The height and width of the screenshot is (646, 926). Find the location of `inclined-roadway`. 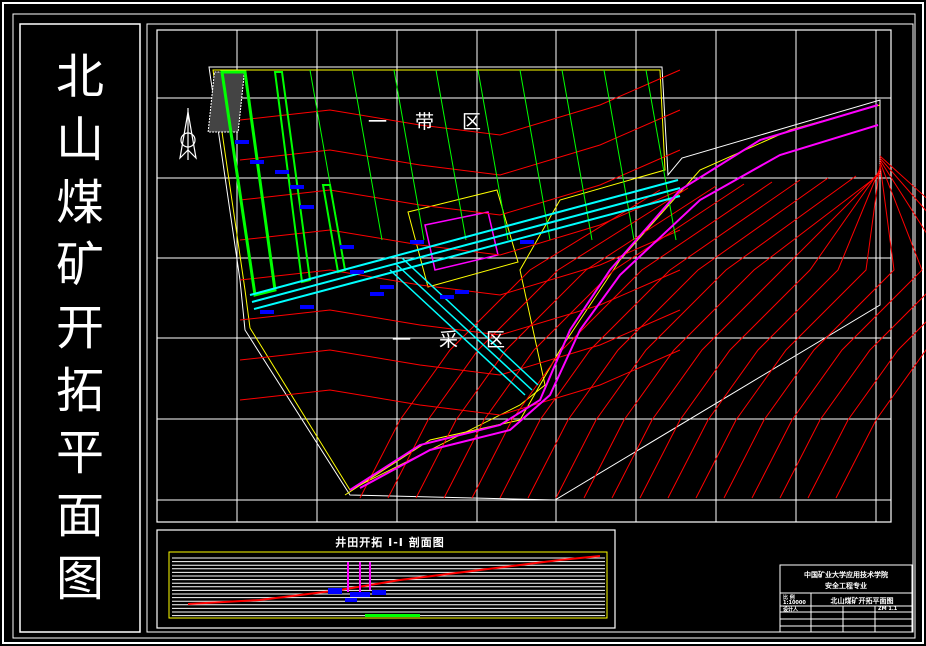

inclined-roadway is located at coordinates (464, 326).